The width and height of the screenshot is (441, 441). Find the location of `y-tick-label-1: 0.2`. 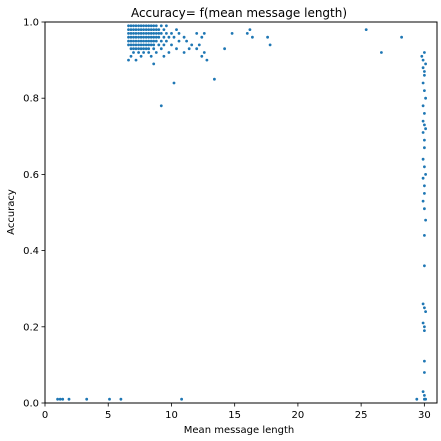

y-tick-label-1: 0.2 is located at coordinates (31, 327).